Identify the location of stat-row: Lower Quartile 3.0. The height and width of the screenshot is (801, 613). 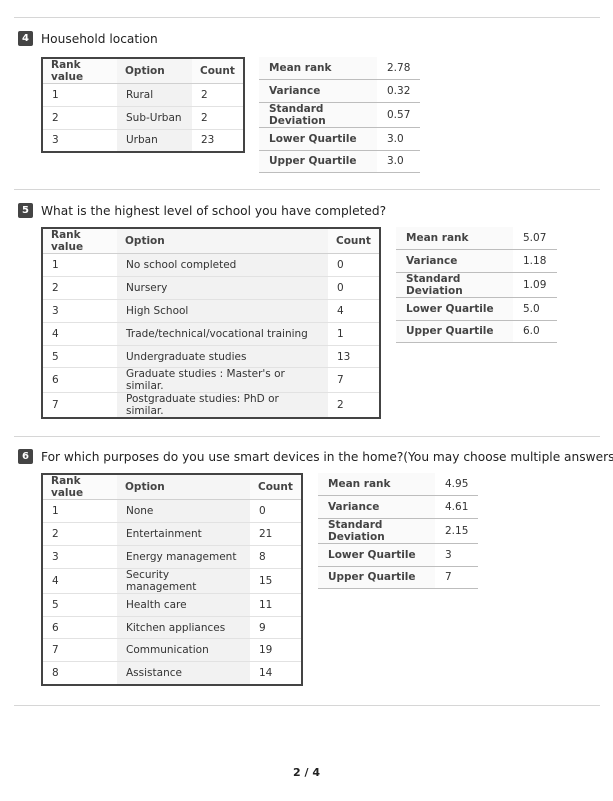
(340, 139).